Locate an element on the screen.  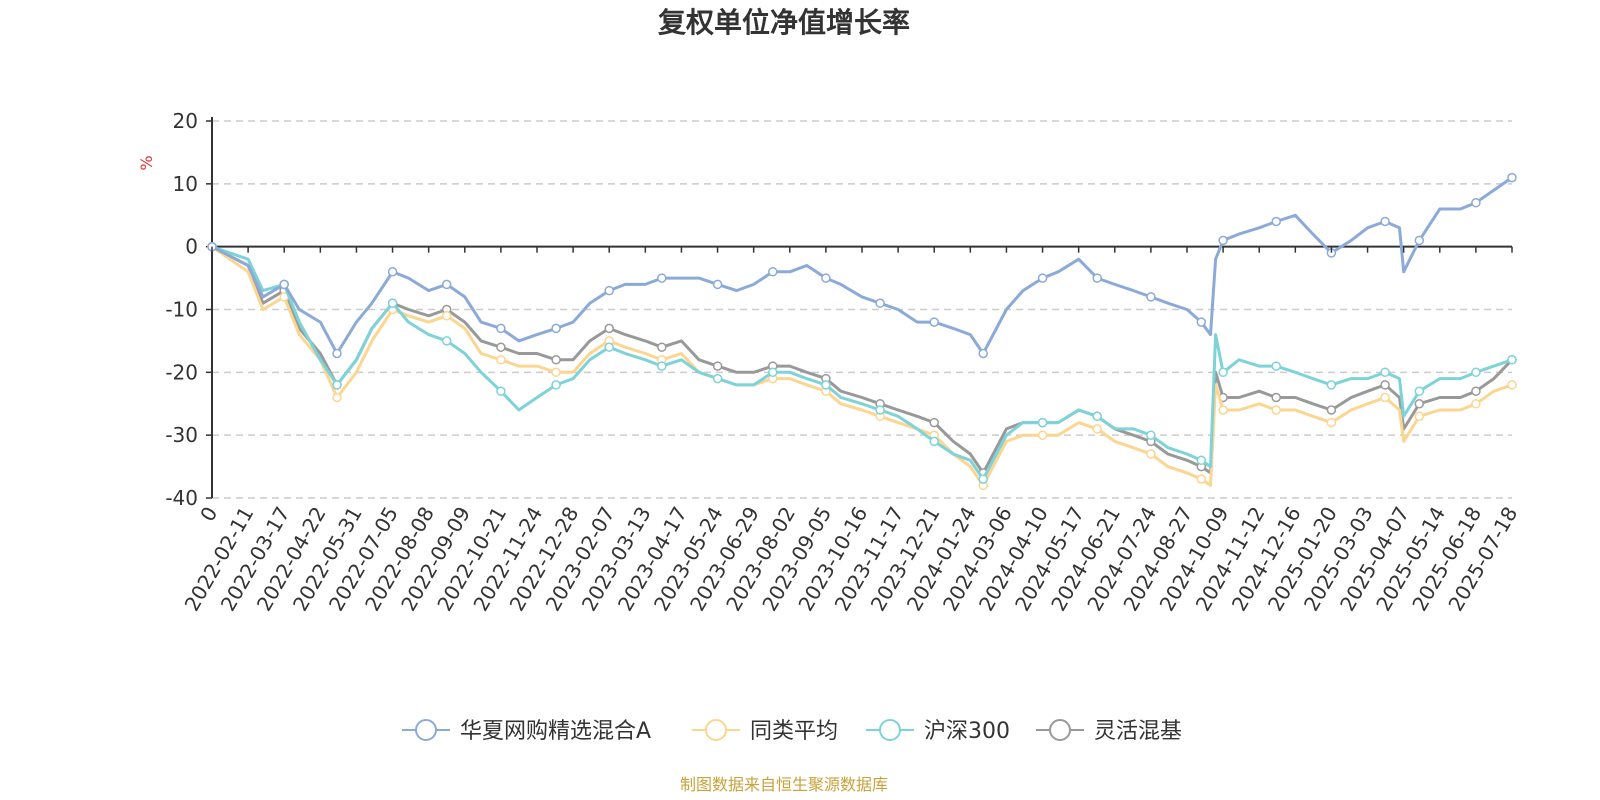
legend-label: 沪深300 is located at coordinates (967, 731).